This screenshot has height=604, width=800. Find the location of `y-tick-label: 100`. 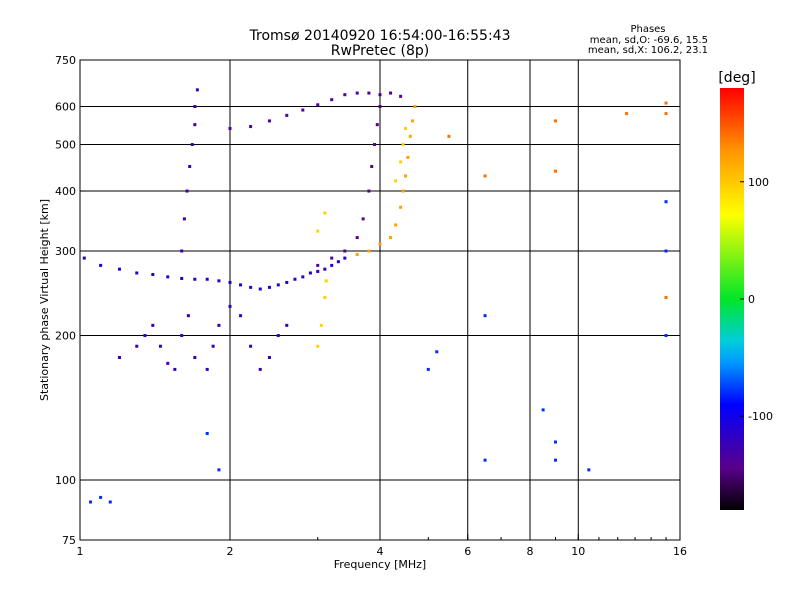

y-tick-label: 100 is located at coordinates (65, 480).